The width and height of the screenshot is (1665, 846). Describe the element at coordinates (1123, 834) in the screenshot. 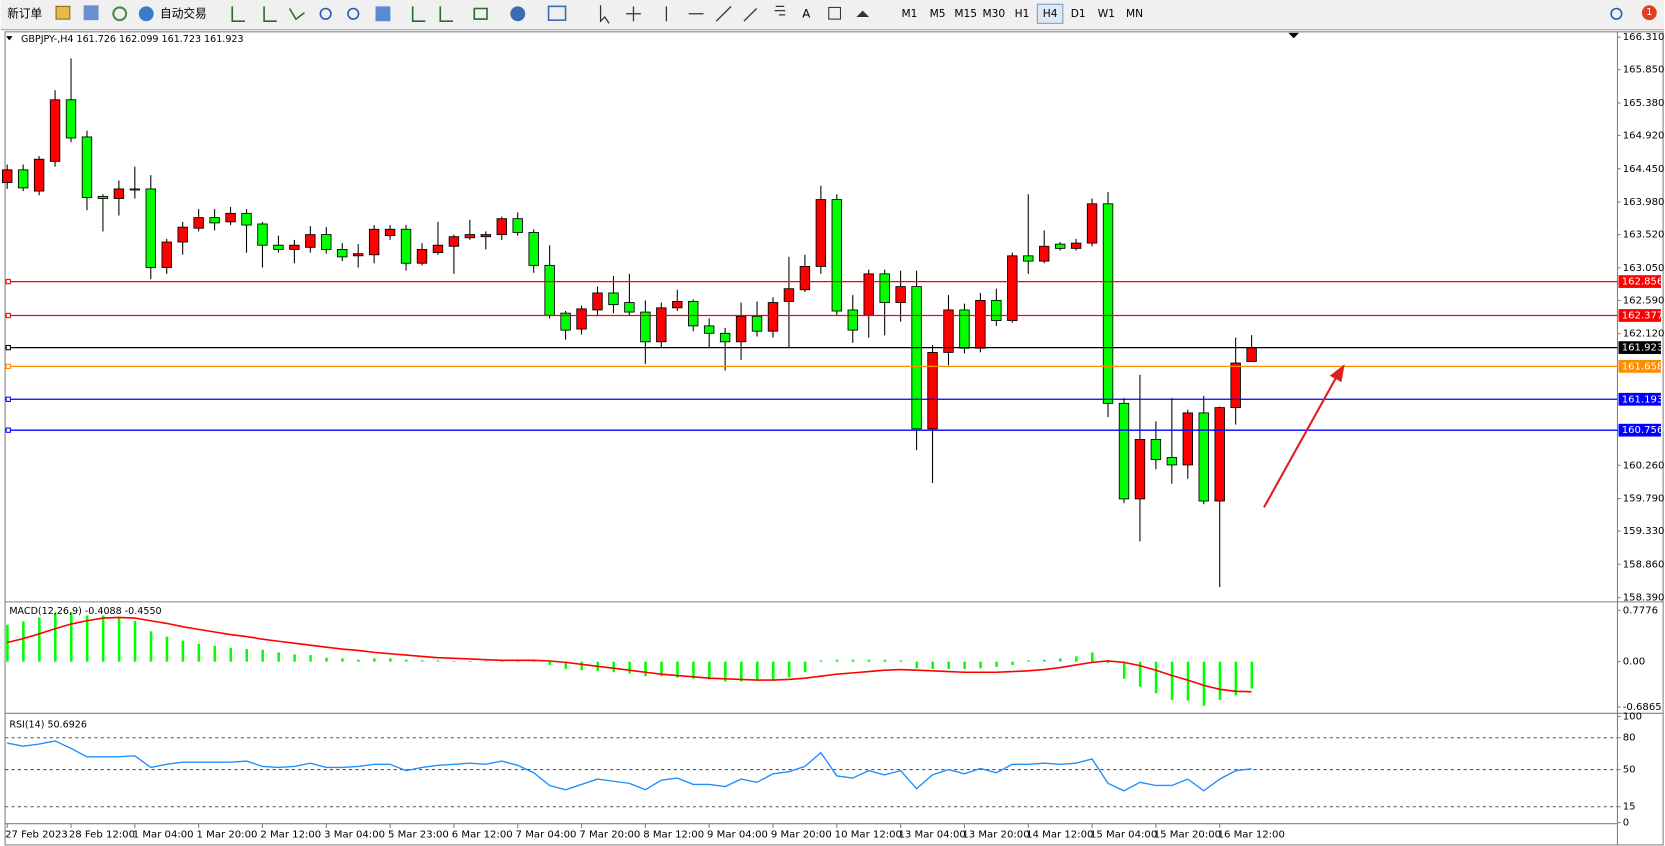

I see `x-tick-label: 15 Mar 04:00` at that location.